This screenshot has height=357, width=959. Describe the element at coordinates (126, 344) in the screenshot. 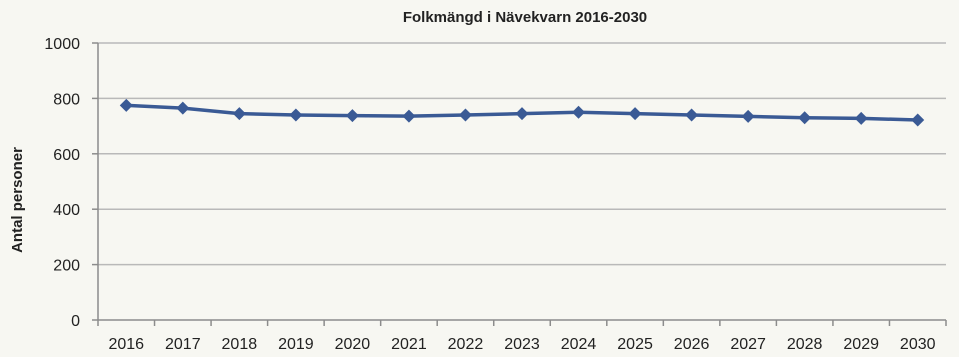

I see `x-tick-label: 2016` at that location.